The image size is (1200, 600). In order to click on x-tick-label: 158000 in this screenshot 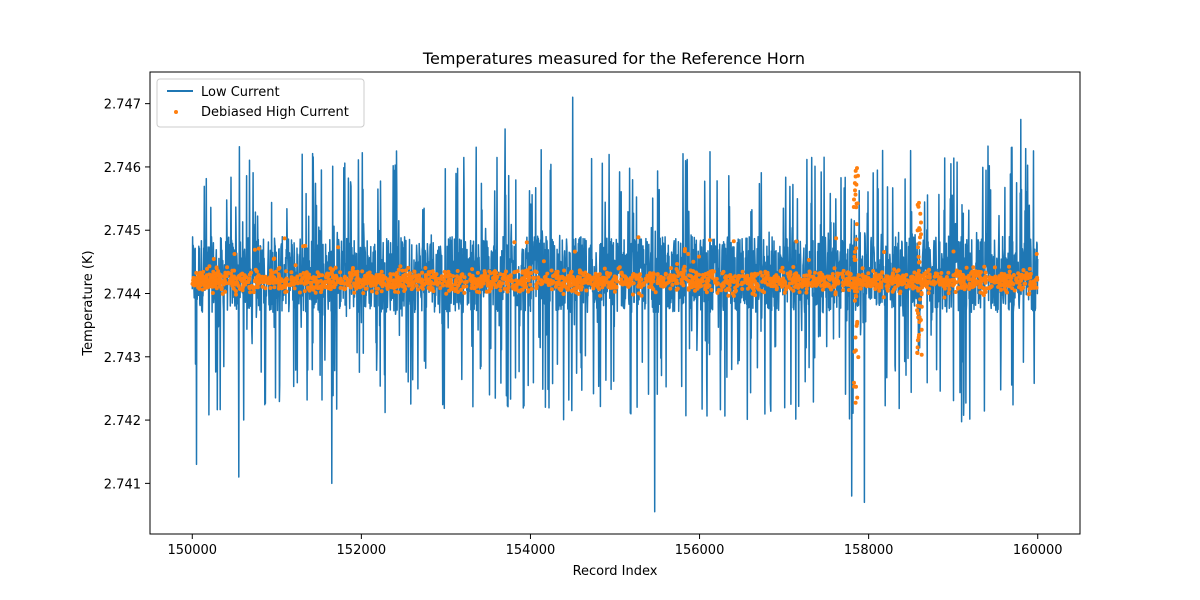, I will do `click(869, 550)`.